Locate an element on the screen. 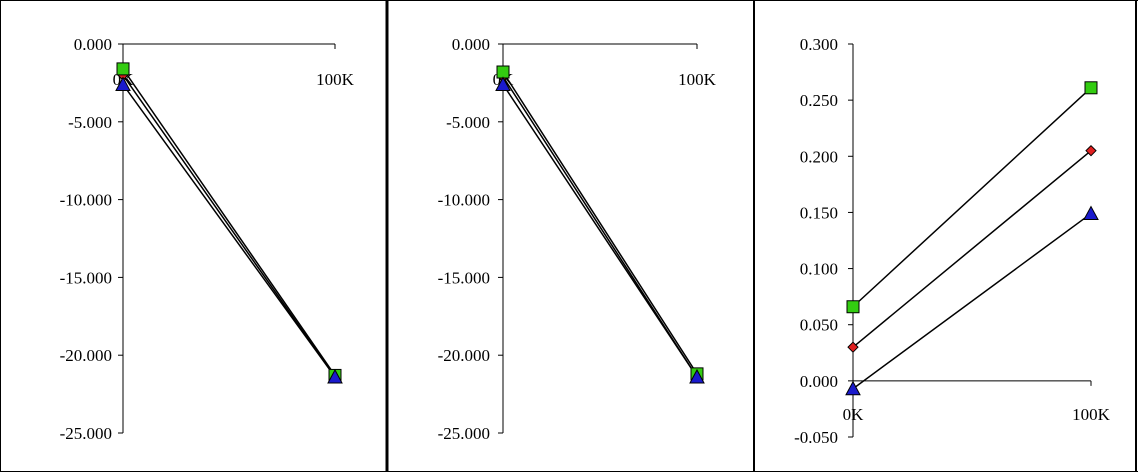 The width and height of the screenshot is (1138, 472). y-tick-label: 0.300 is located at coordinates (819, 44).